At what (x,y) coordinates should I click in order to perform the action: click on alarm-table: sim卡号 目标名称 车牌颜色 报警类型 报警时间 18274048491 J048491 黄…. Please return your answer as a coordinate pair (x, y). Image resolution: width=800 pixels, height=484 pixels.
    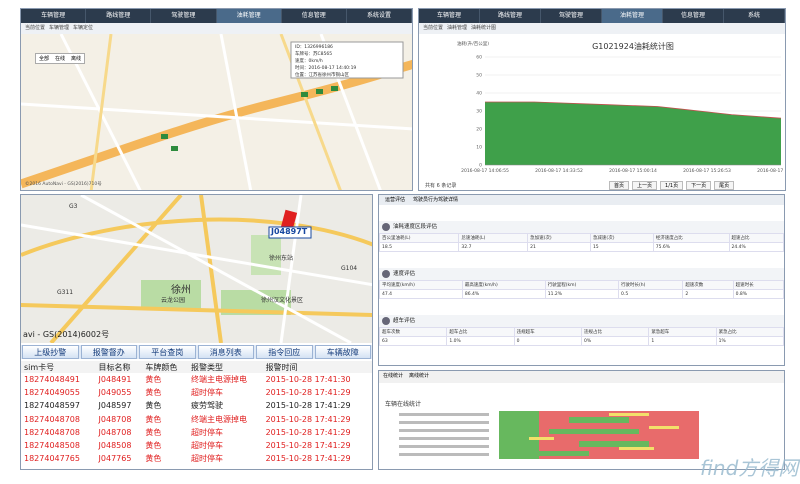
    Looking at the image, I should click on (196, 413).